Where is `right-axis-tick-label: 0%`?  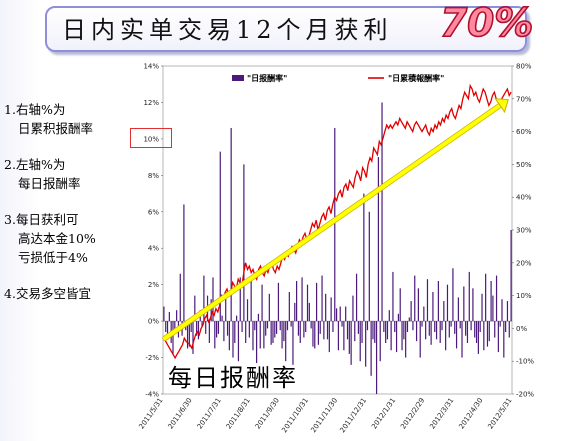
right-axis-tick-label: 0% is located at coordinates (521, 329).